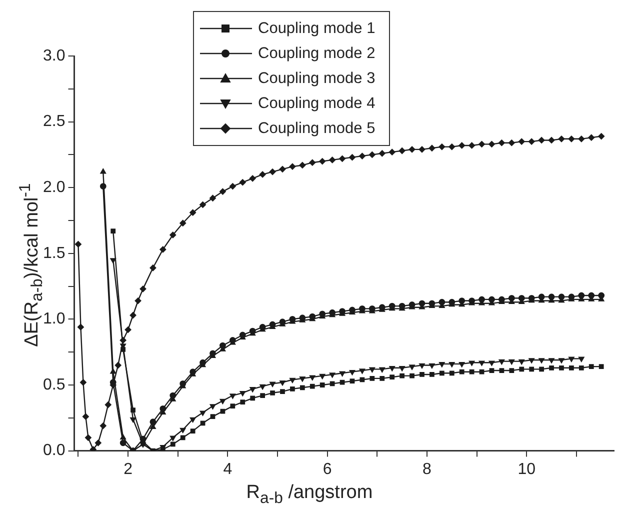 The width and height of the screenshot is (619, 512). Describe the element at coordinates (317, 29) in the screenshot. I see `legend-label: Coupling mode 1` at that location.